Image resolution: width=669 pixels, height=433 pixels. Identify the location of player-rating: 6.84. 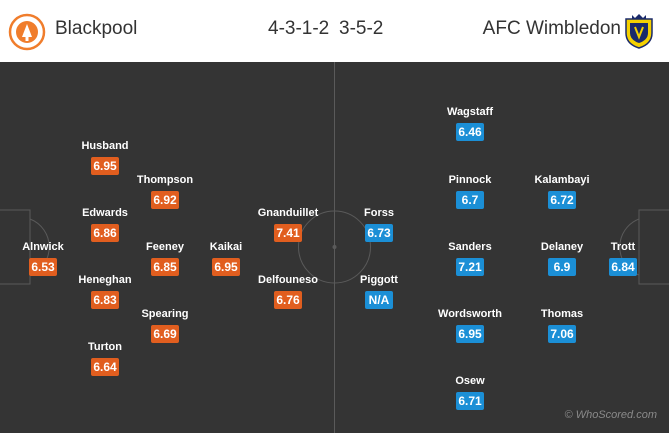
(623, 267).